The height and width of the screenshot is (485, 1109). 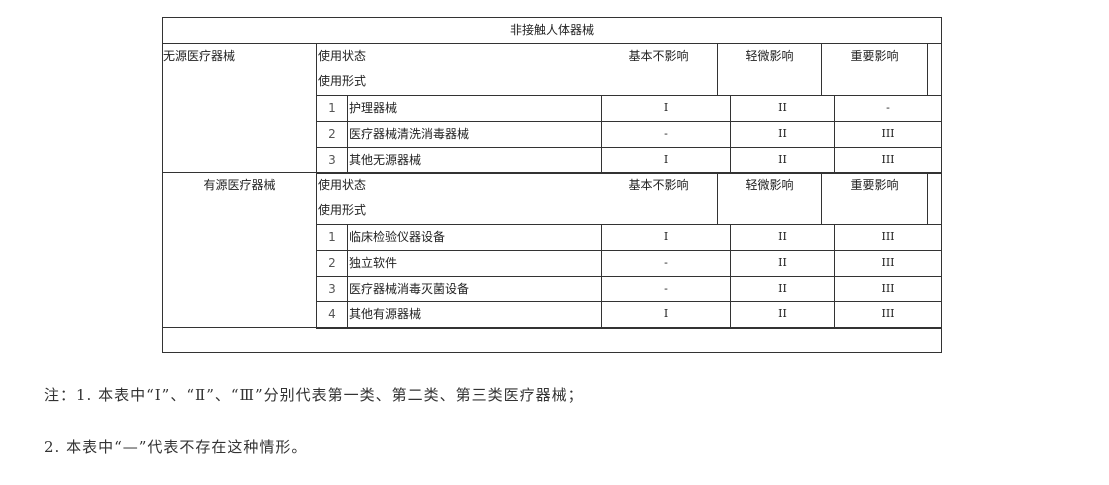 What do you see at coordinates (314, 395) in the screenshot?
I see `note-1: 注：1. 本表中“Ⅰ”、“Ⅱ”、“Ⅲ”分别代表第一类、第二类、第三类医疗器械；` at bounding box center [314, 395].